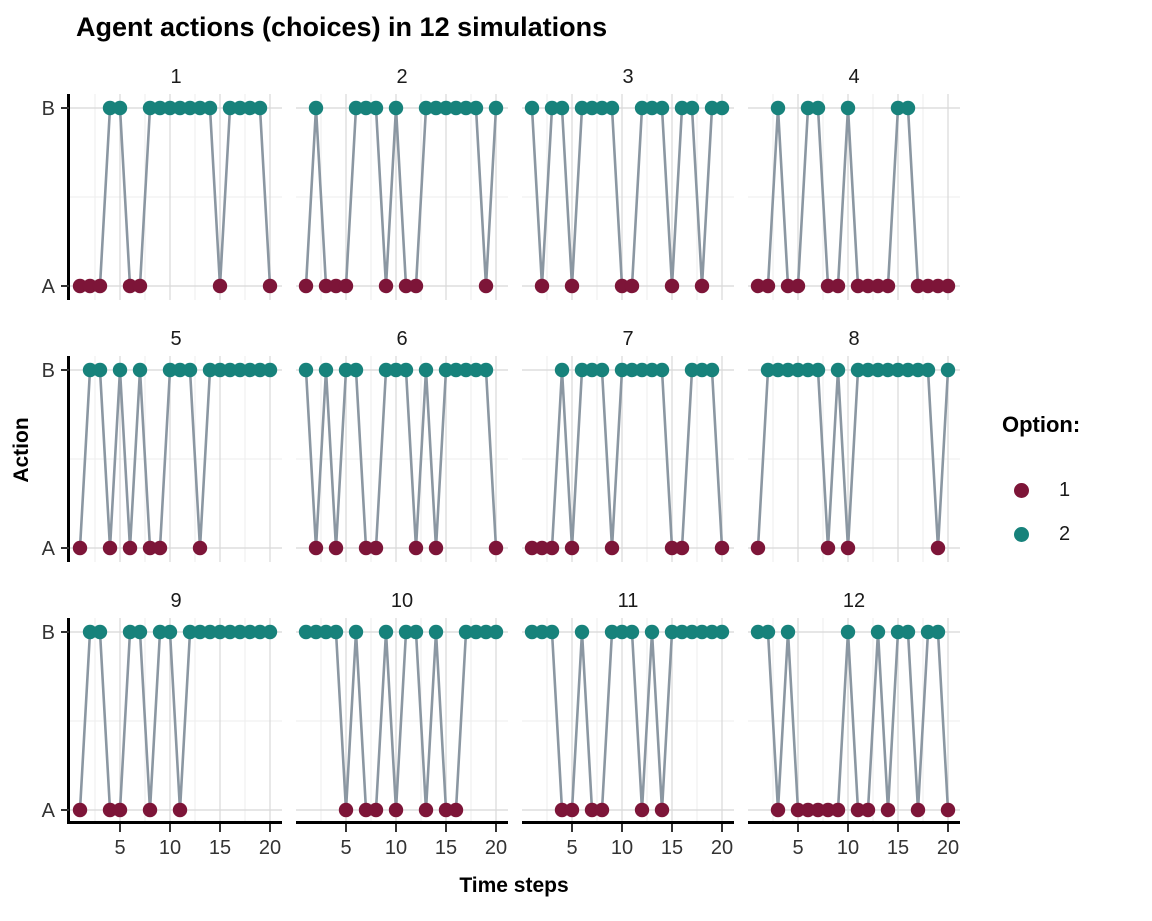  What do you see at coordinates (119, 847) in the screenshot?
I see `x-tick-label: 5` at bounding box center [119, 847].